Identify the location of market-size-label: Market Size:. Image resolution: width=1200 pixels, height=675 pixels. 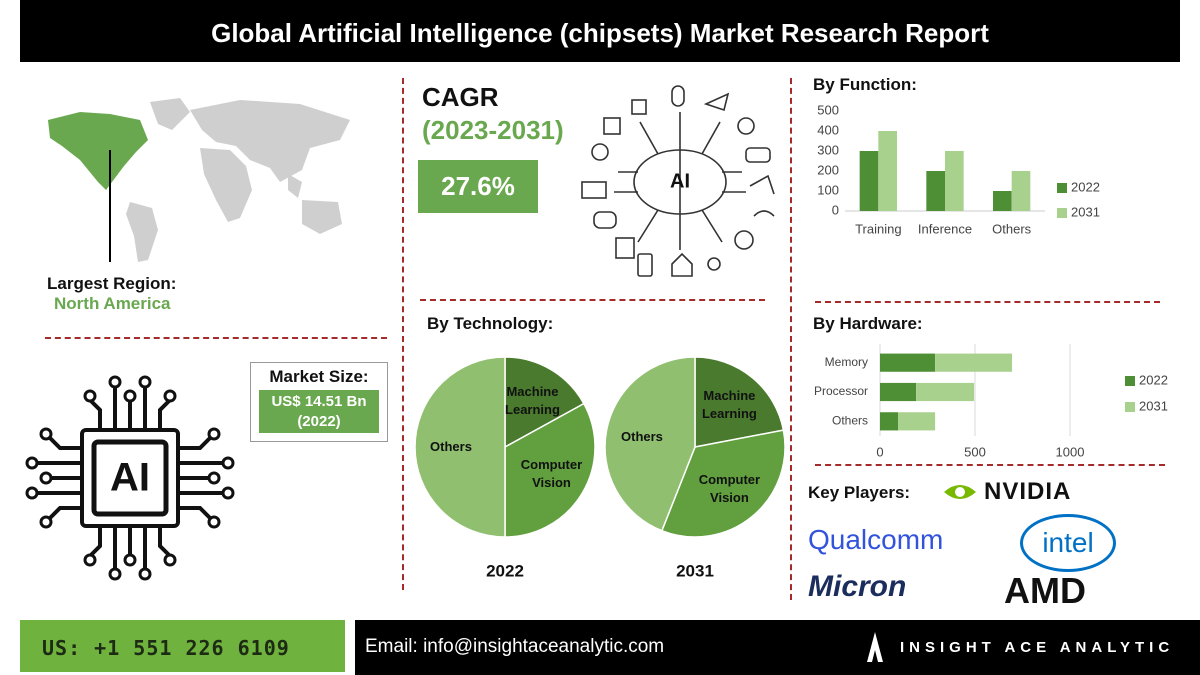
(319, 376).